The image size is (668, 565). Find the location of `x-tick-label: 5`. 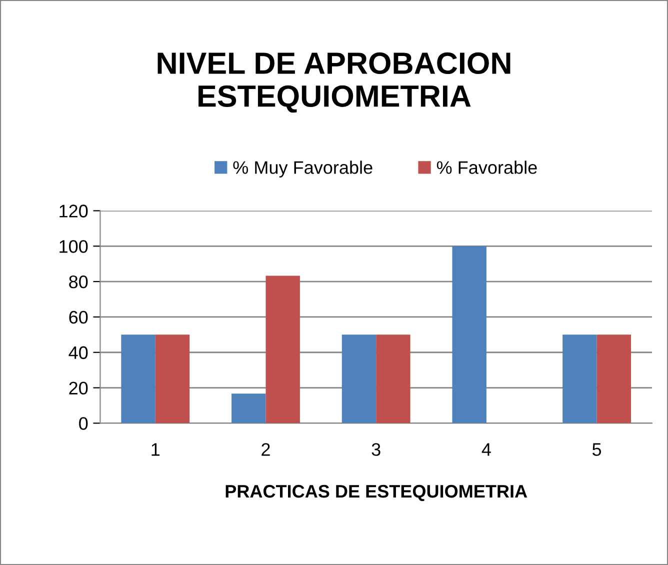

x-tick-label: 5 is located at coordinates (597, 449).